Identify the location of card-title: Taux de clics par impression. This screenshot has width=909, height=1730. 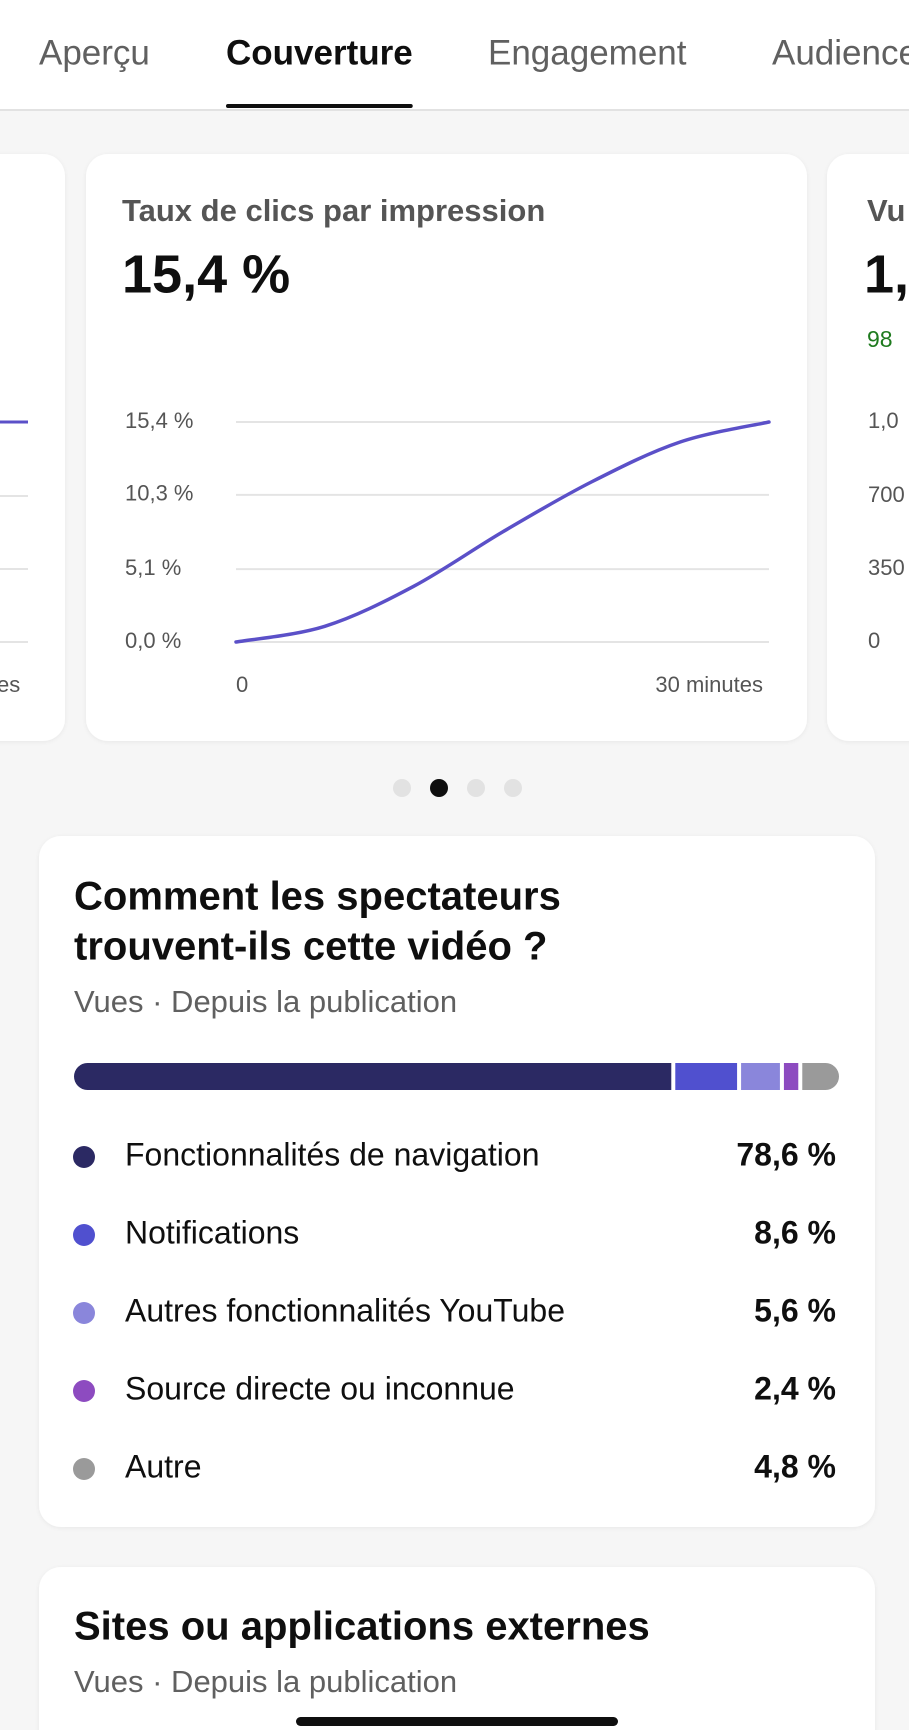
(333, 210).